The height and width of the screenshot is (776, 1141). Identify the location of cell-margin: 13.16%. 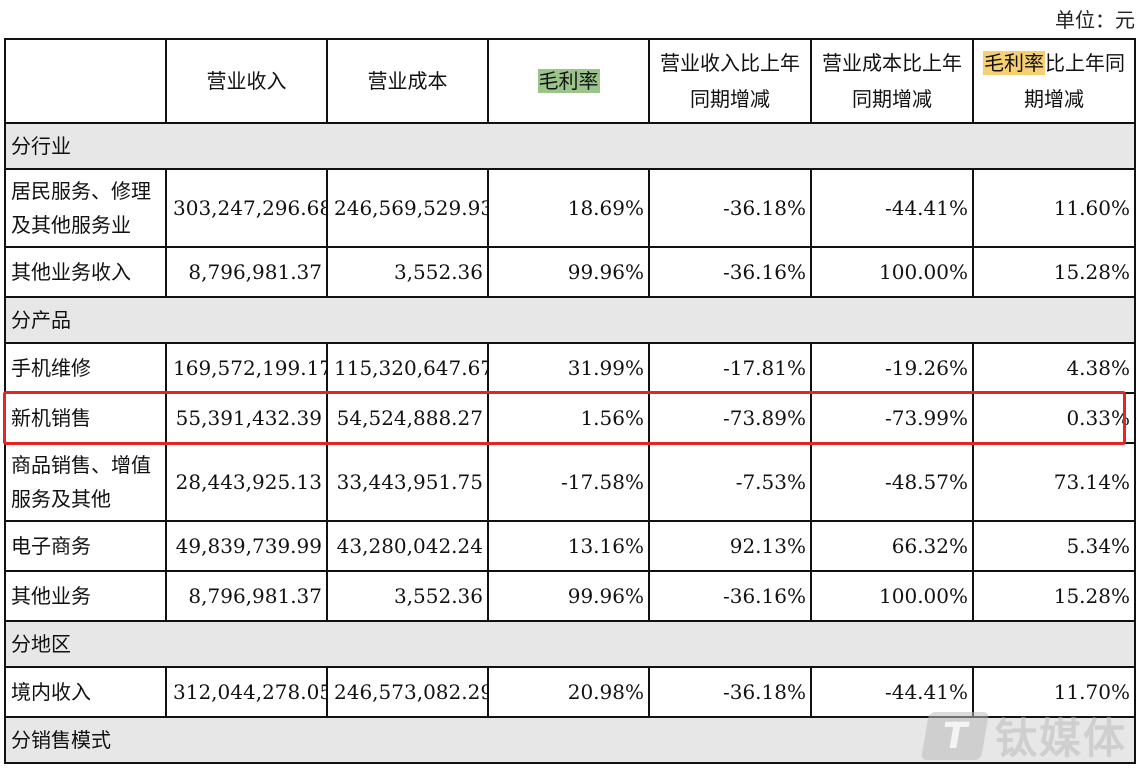
(568, 546).